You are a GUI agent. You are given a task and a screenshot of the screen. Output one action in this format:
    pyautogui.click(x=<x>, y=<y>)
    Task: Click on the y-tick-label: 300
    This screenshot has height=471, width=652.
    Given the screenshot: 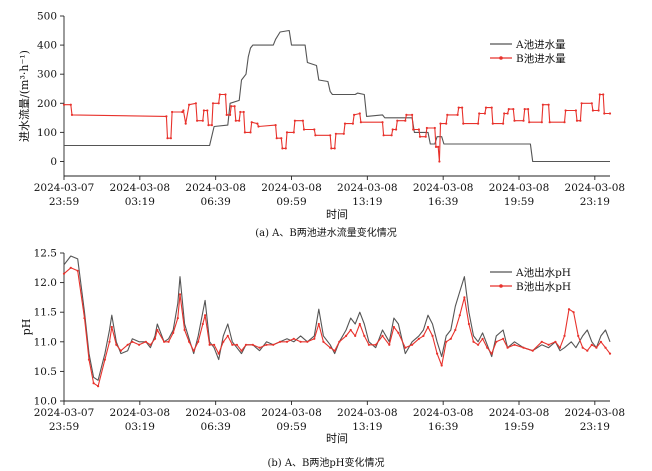 What is the action you would take?
    pyautogui.click(x=47, y=75)
    